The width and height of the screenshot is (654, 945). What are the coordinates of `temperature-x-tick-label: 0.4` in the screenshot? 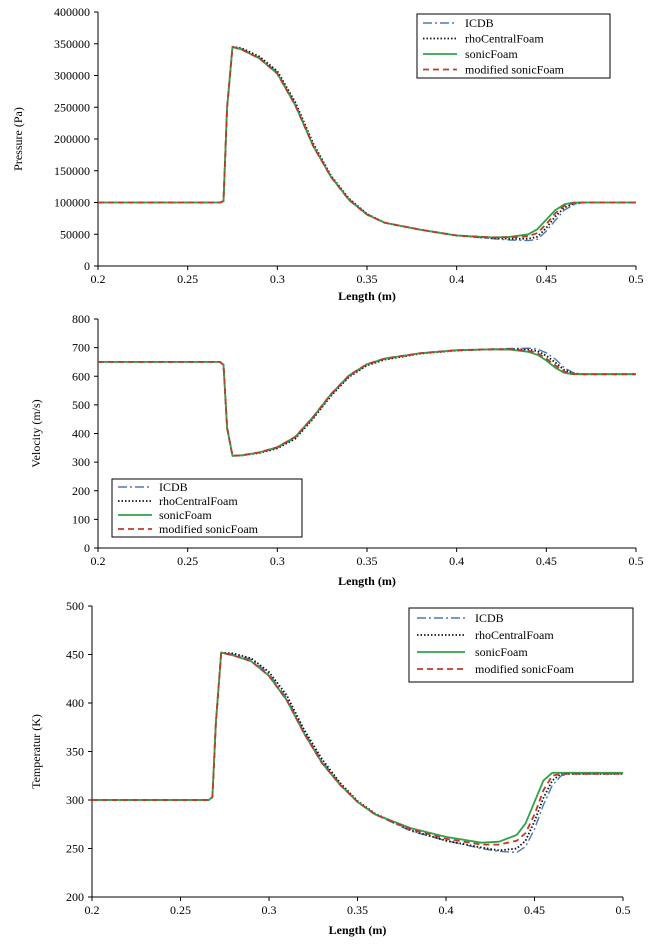 It's located at (446, 910).